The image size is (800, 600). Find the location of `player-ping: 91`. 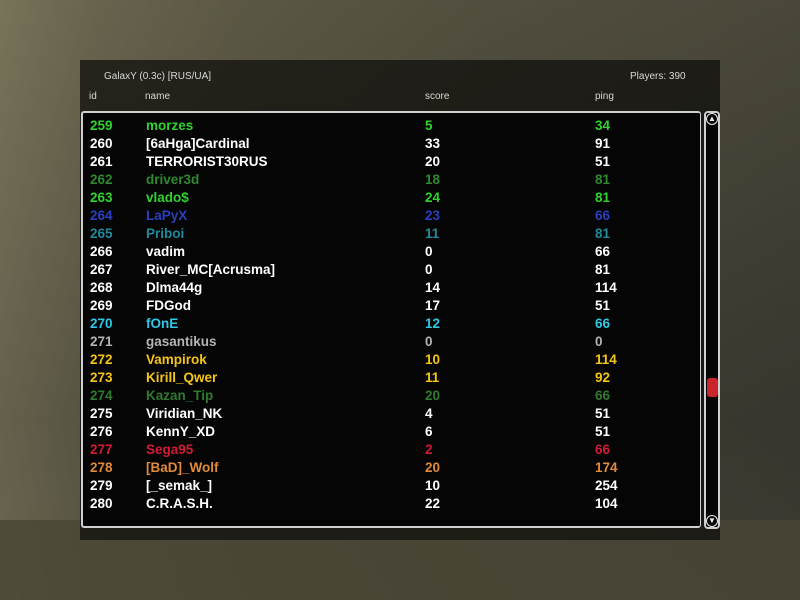

player-ping: 91 is located at coordinates (603, 143).